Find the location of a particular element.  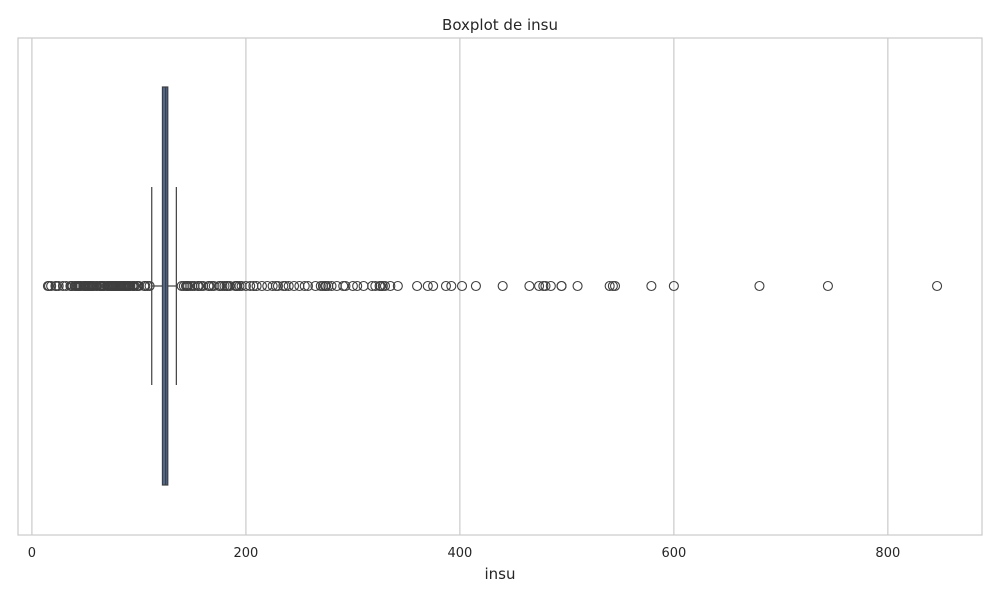

box-group is located at coordinates (164, 286).